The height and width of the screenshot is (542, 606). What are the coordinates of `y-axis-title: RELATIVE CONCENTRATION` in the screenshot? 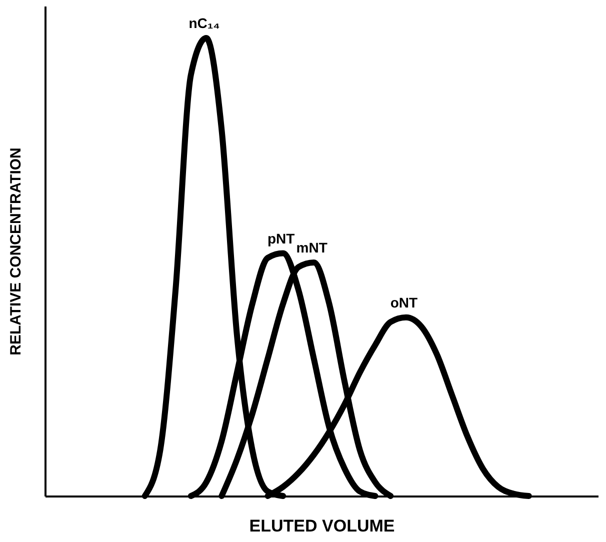 It's located at (16, 252).